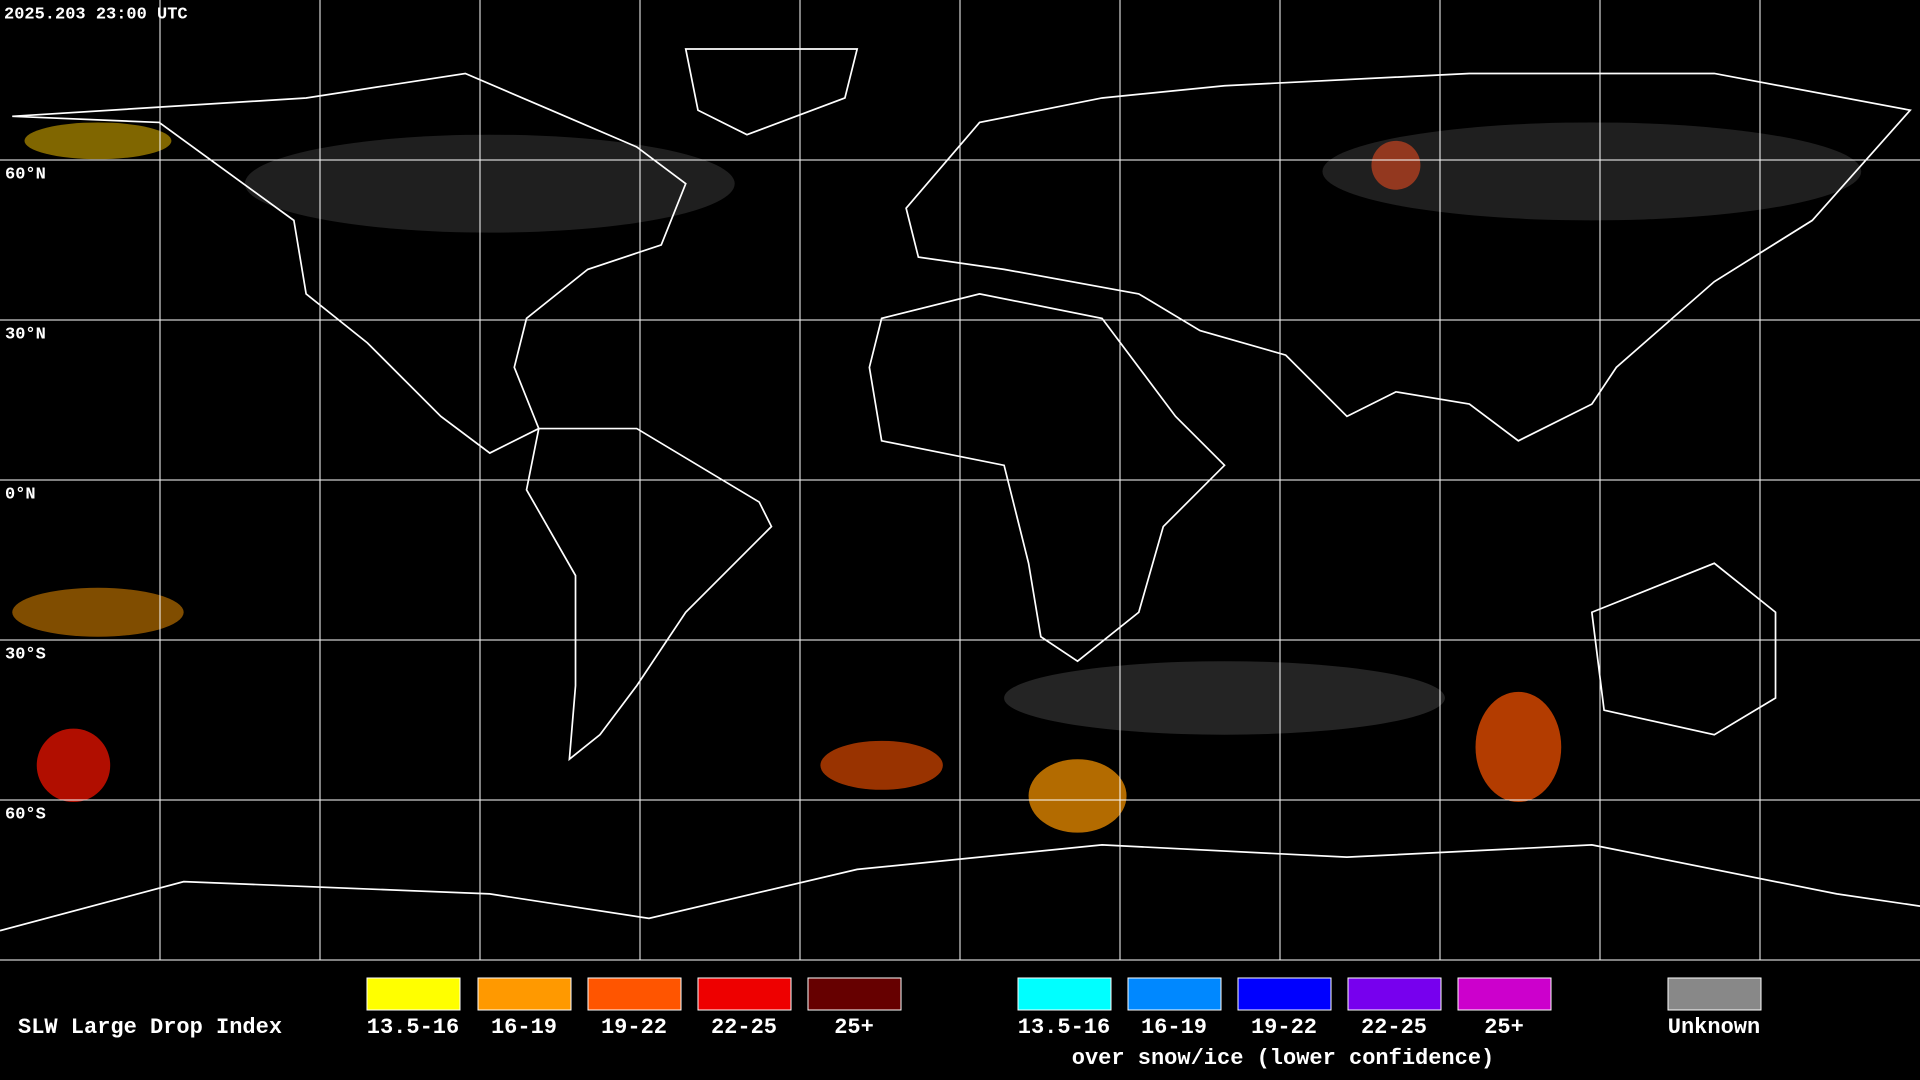 The height and width of the screenshot is (1080, 1920). Describe the element at coordinates (25, 174) in the screenshot. I see `lat-label: 60°N` at that location.